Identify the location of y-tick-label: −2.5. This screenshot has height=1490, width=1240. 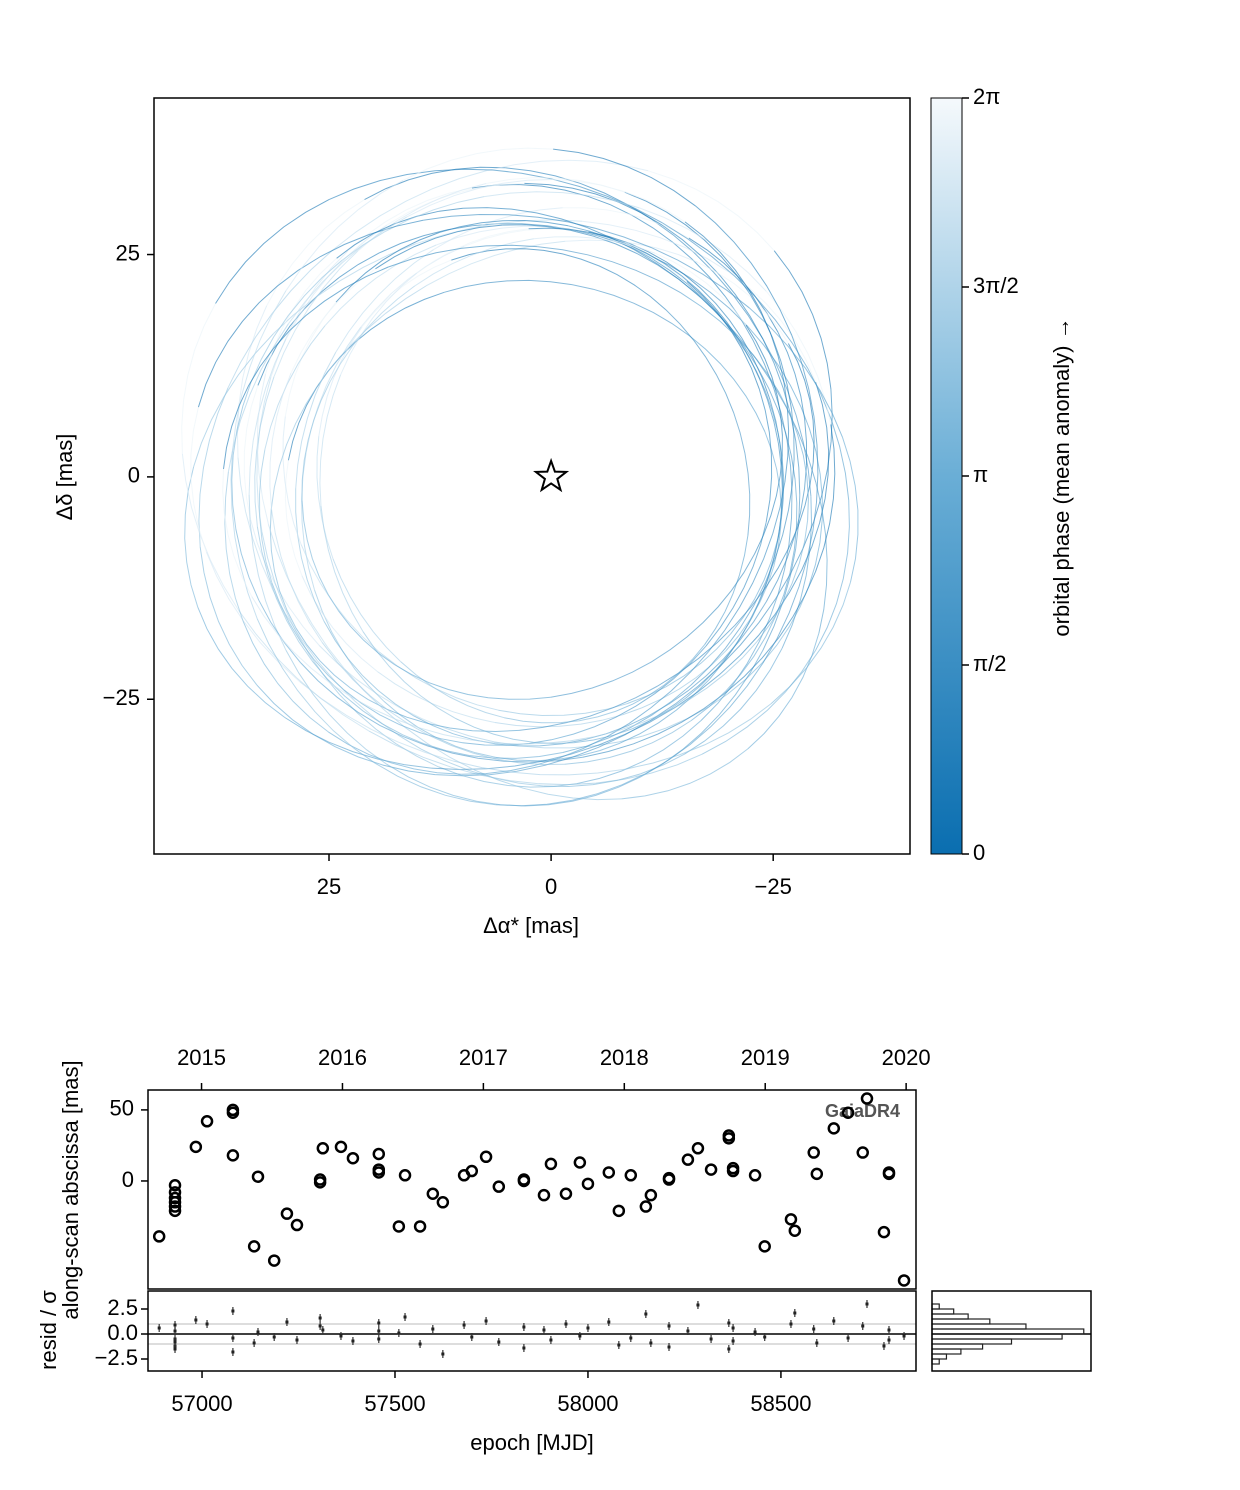
(116, 1357).